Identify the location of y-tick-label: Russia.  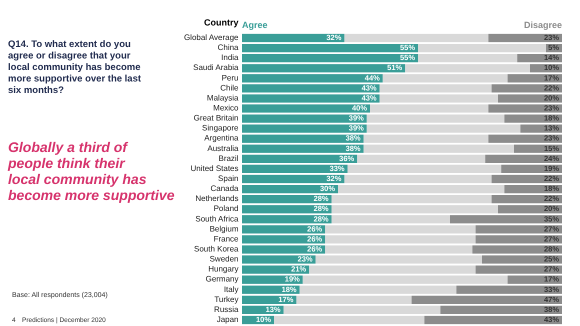
(227, 309).